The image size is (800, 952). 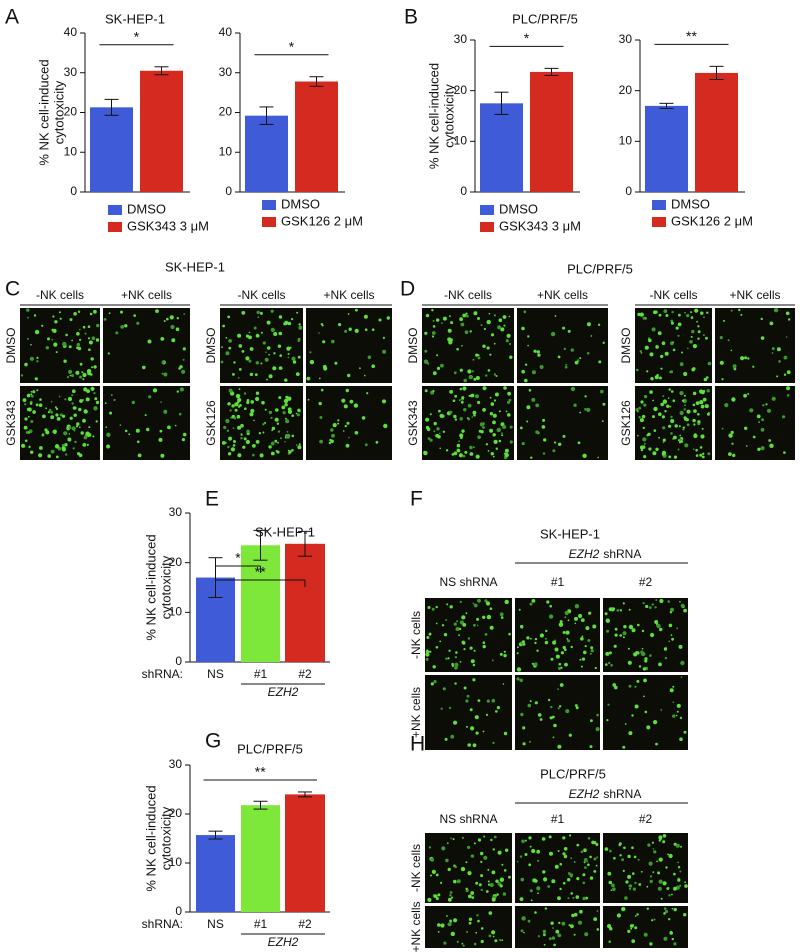 I want to click on legend-label: DMSO, so click(x=690, y=203).